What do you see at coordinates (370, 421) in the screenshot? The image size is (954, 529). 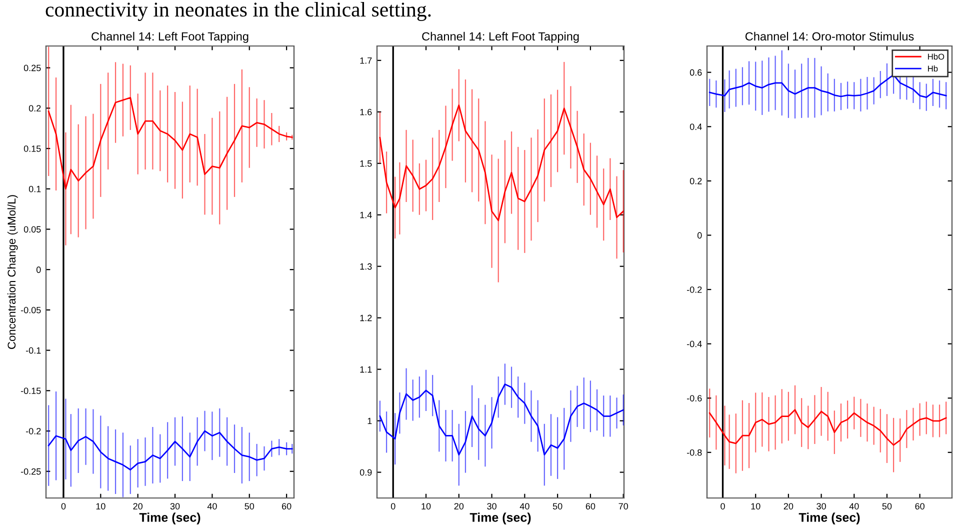 I see `y-tick-label: 1` at bounding box center [370, 421].